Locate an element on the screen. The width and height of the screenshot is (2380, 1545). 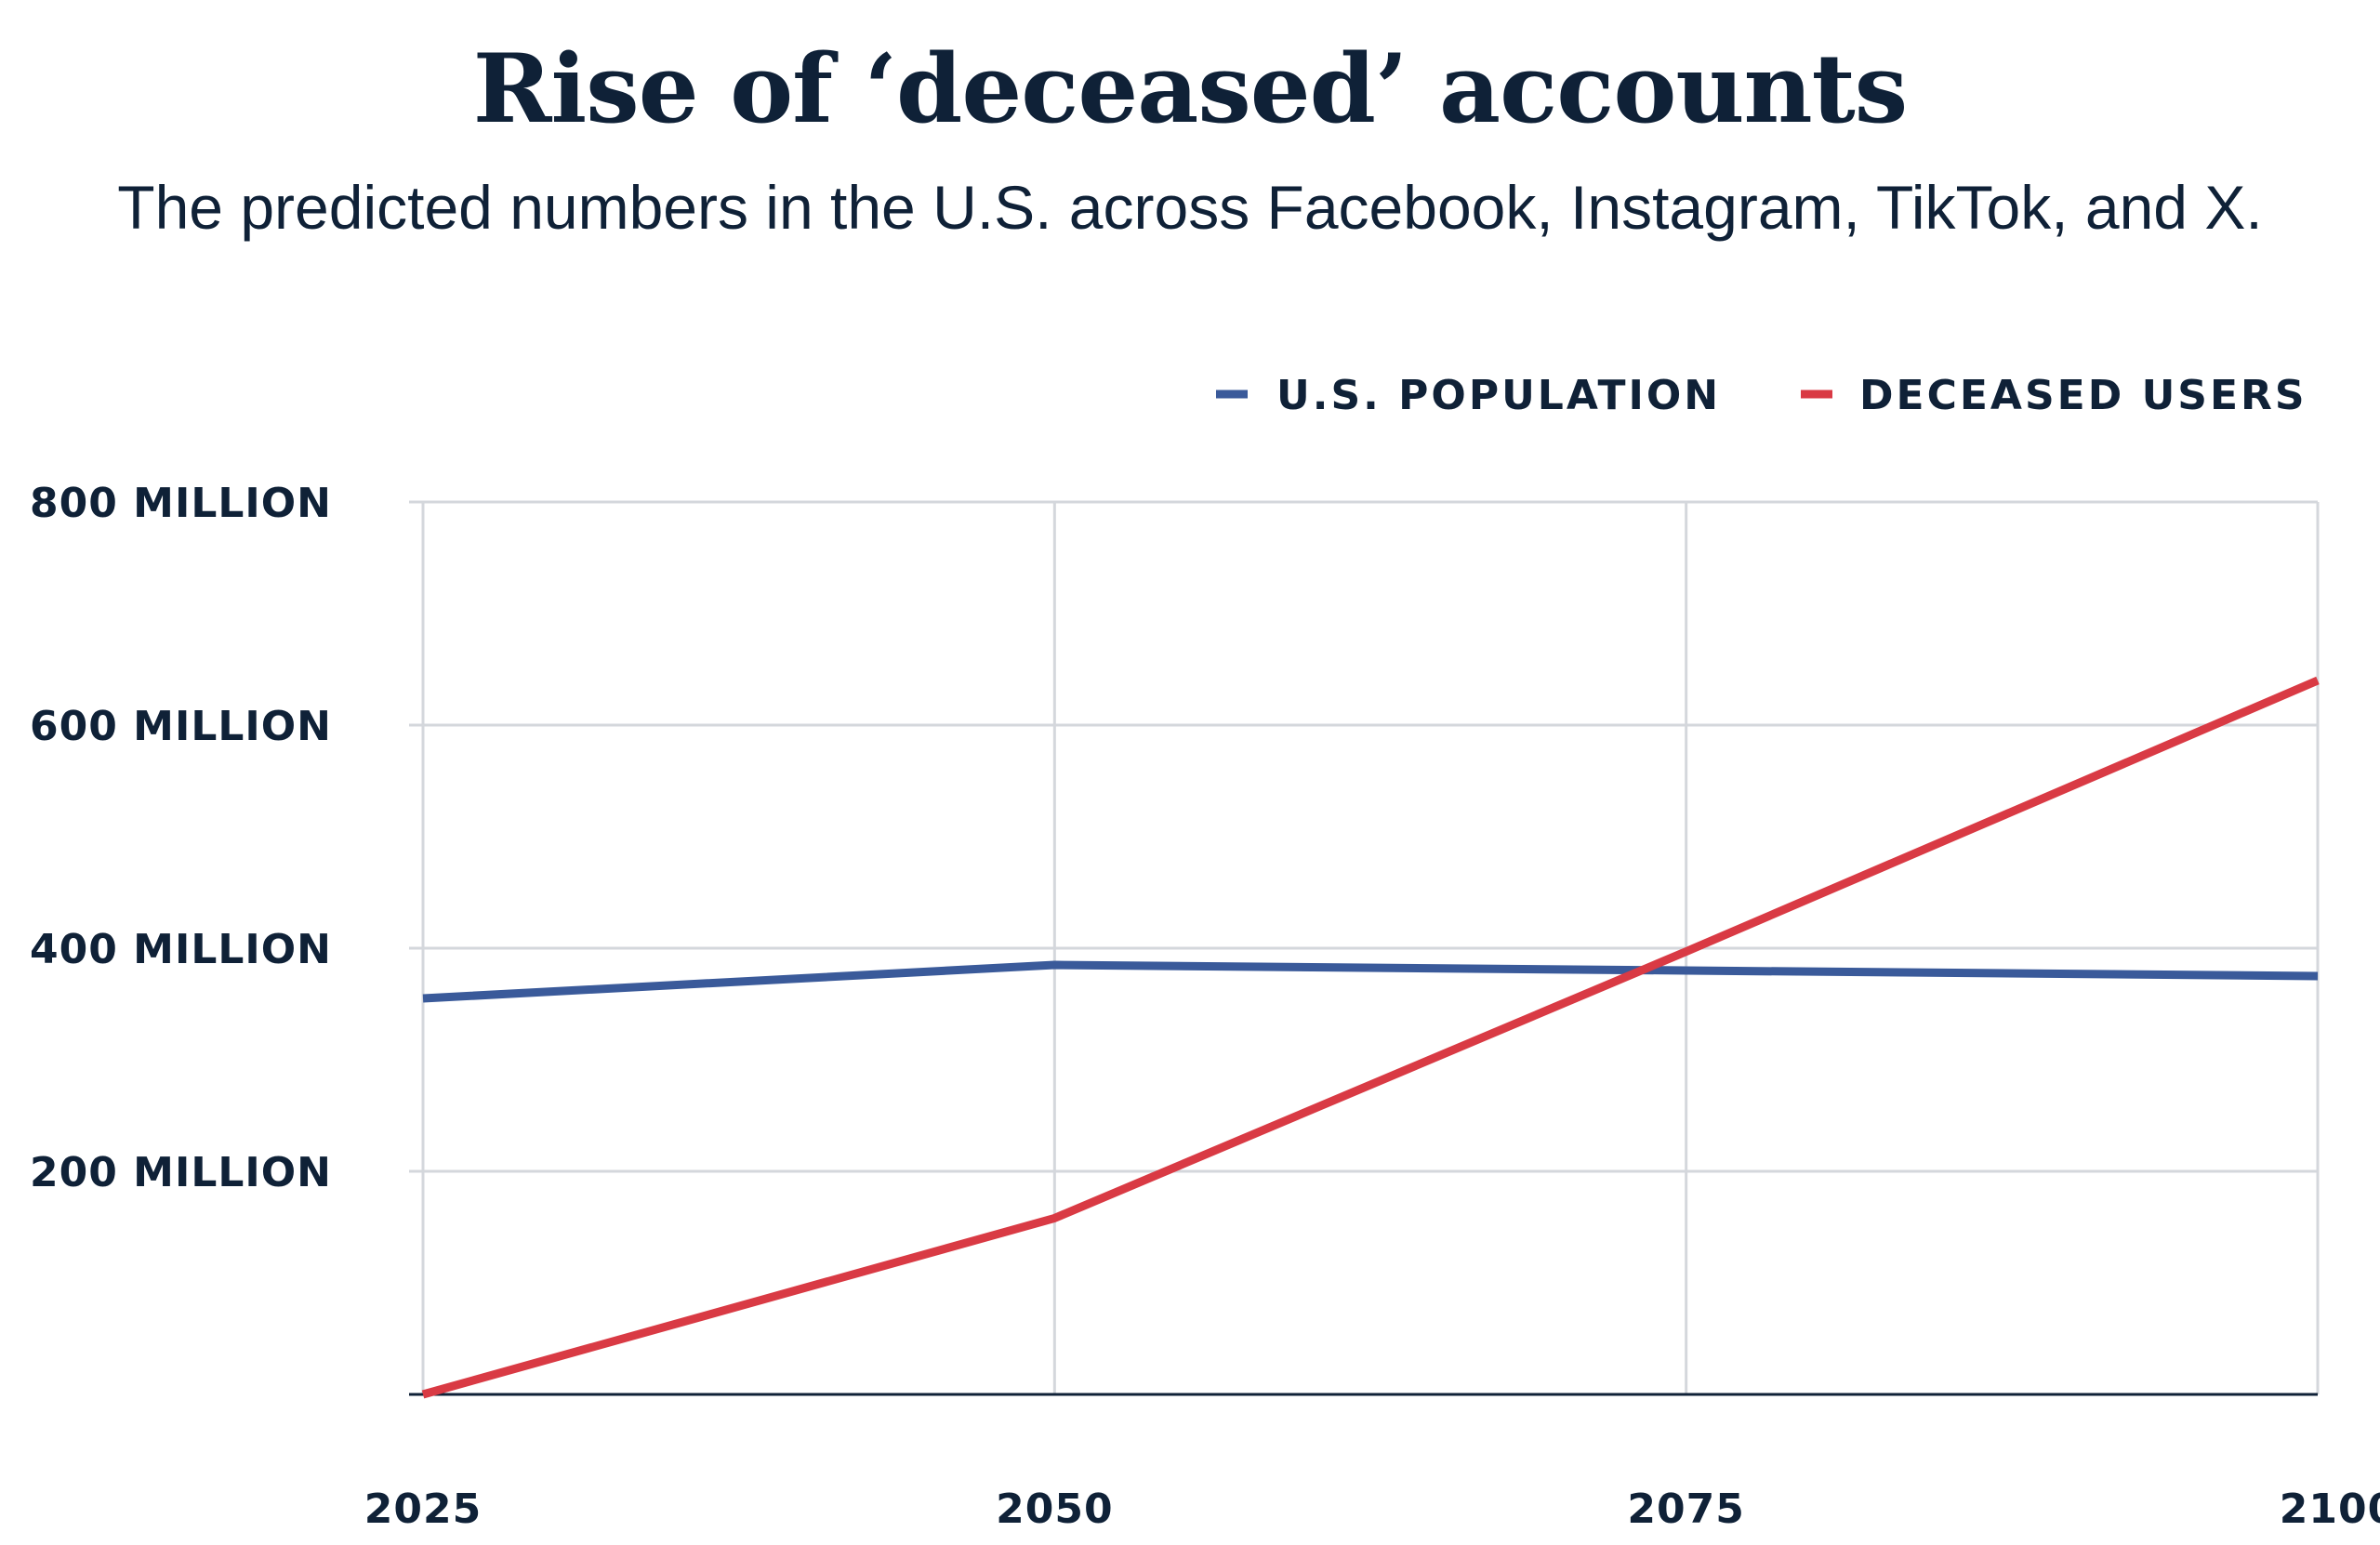
chart-title: Rise of ‘deceased’ accounts is located at coordinates (1190, 89).